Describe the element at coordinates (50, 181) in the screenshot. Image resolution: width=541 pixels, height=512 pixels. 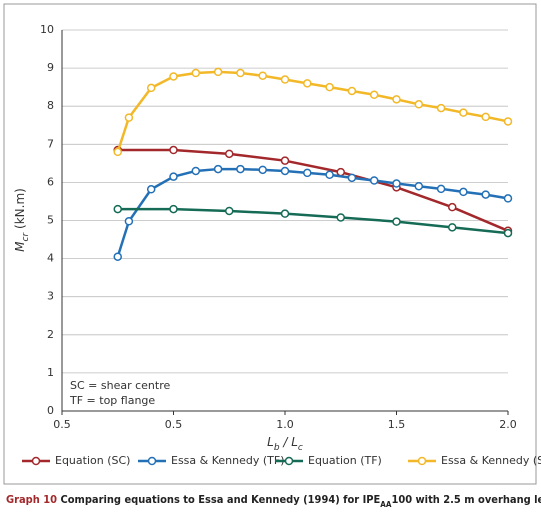
I see `y-tick-label: 6` at that location.